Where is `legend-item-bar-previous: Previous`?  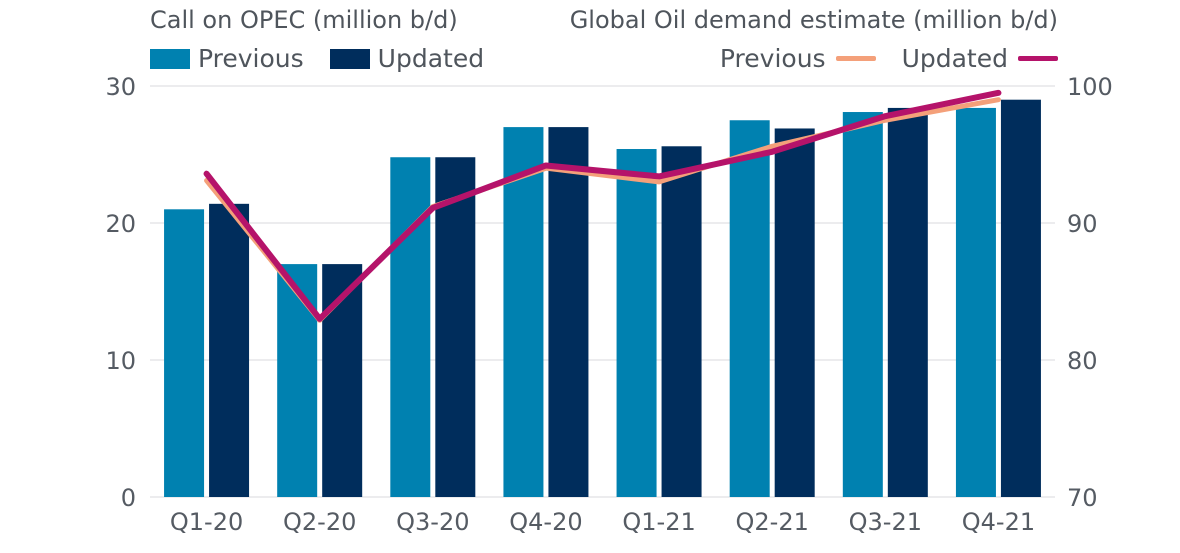
legend-item-bar-previous: Previous is located at coordinates (227, 58).